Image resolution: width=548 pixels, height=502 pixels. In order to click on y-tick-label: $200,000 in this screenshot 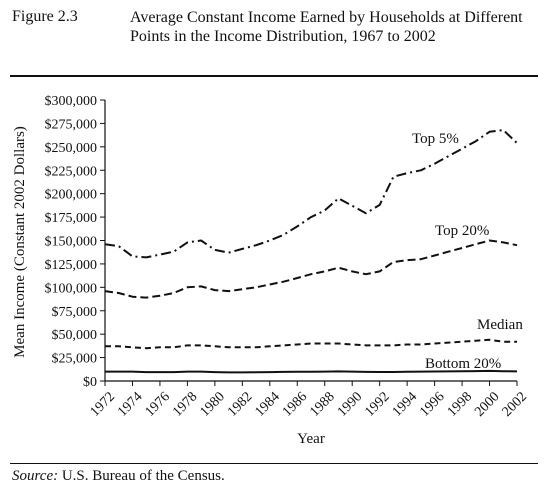, I will do `click(71, 195)`.